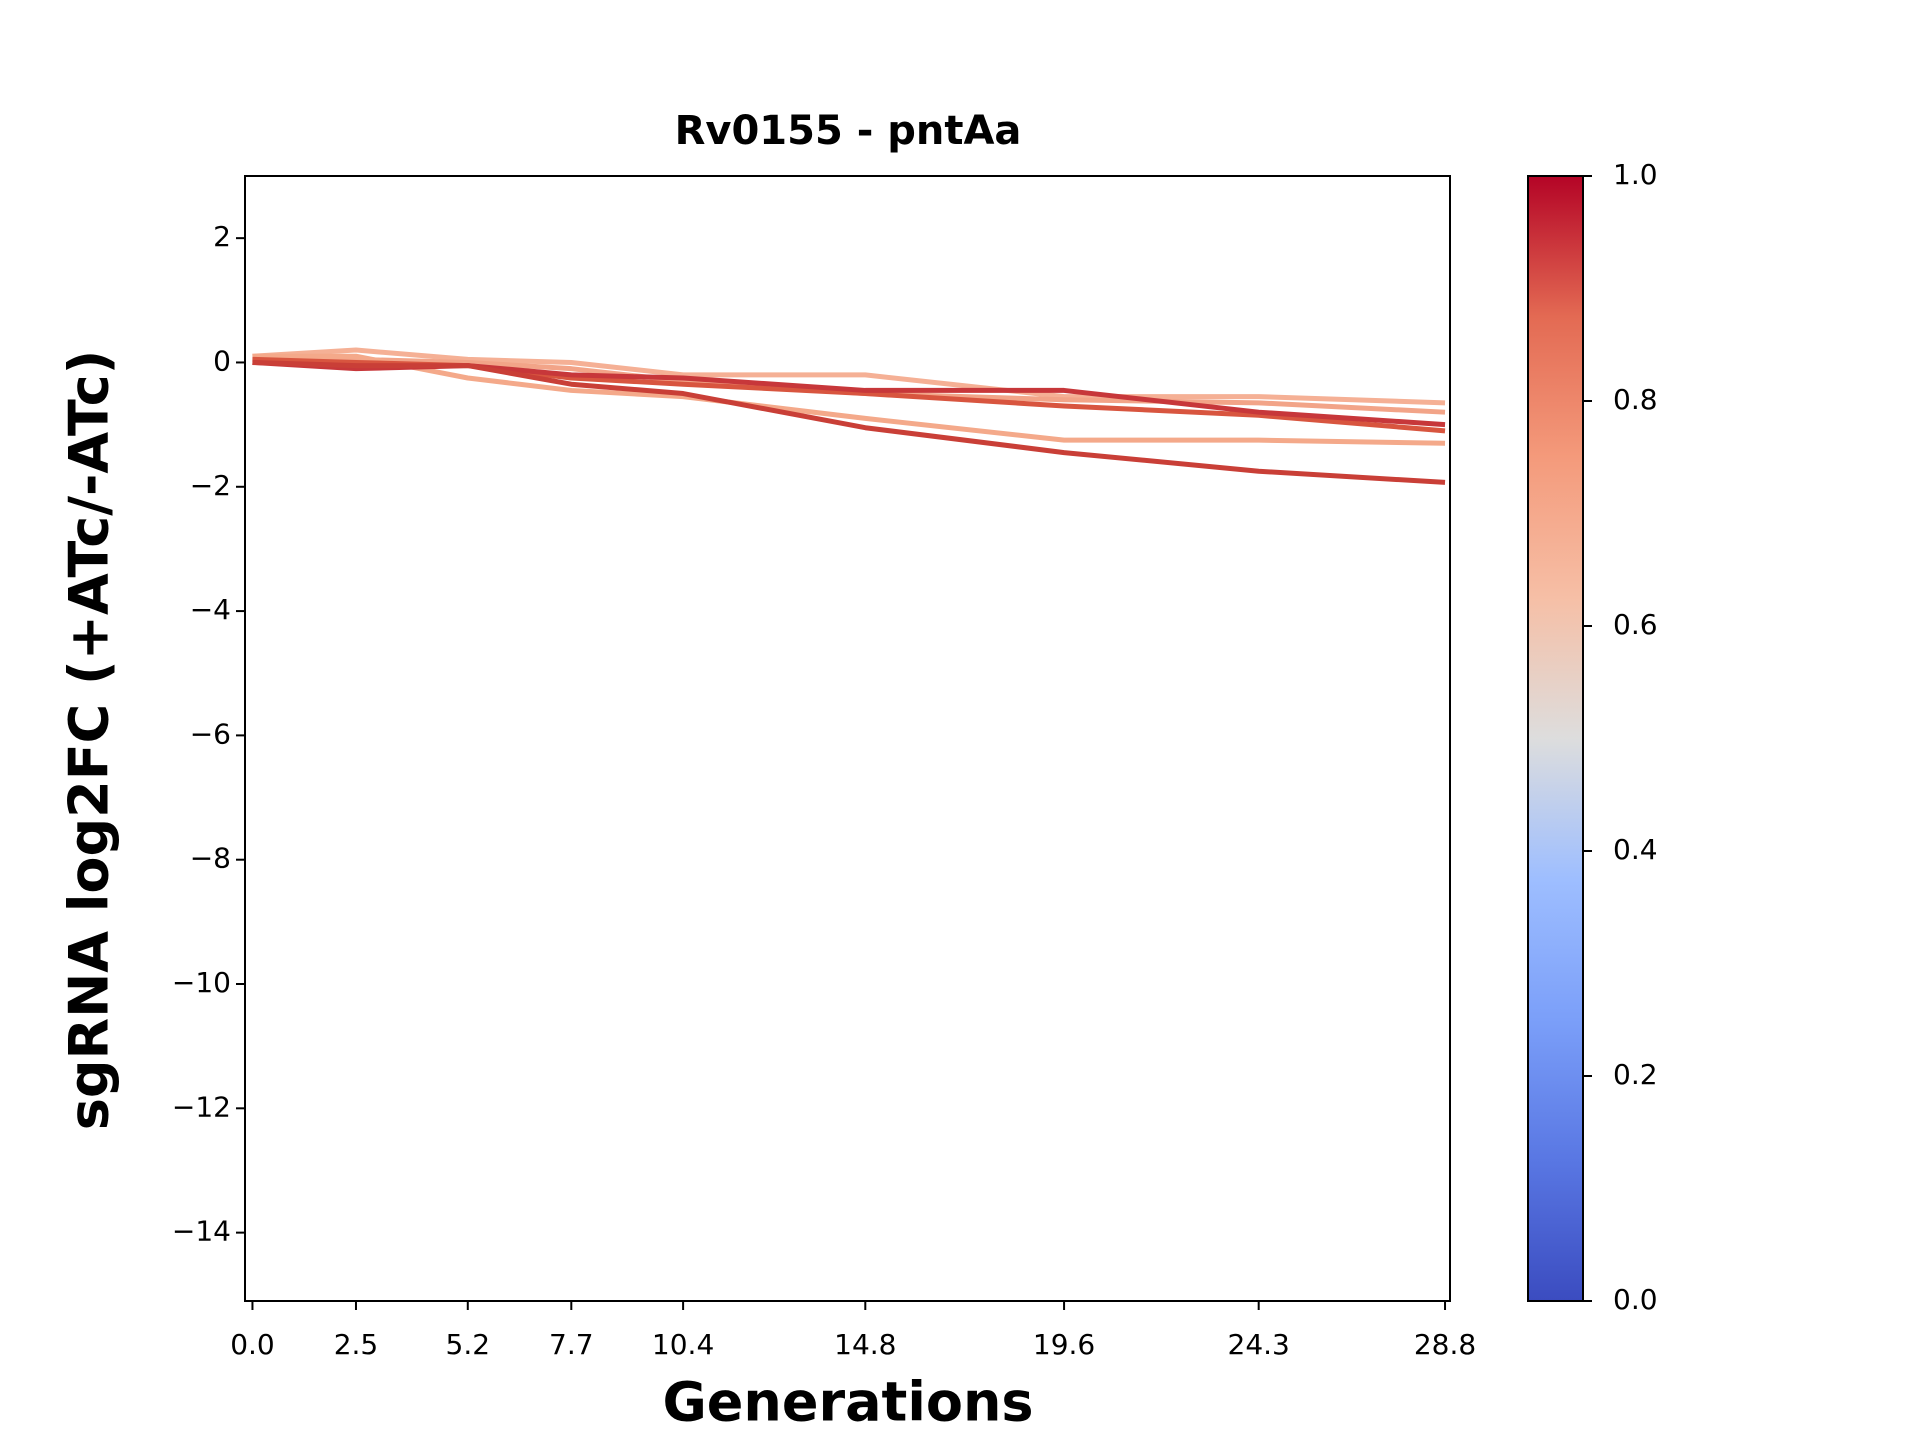 The height and width of the screenshot is (1440, 1920). I want to click on x-tick-label: 5.2, so click(468, 1344).